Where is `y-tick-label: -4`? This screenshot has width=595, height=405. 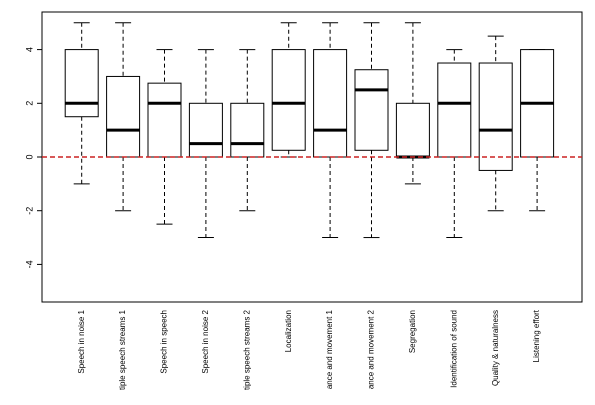
y-tick-label: -4 is located at coordinates (29, 264).